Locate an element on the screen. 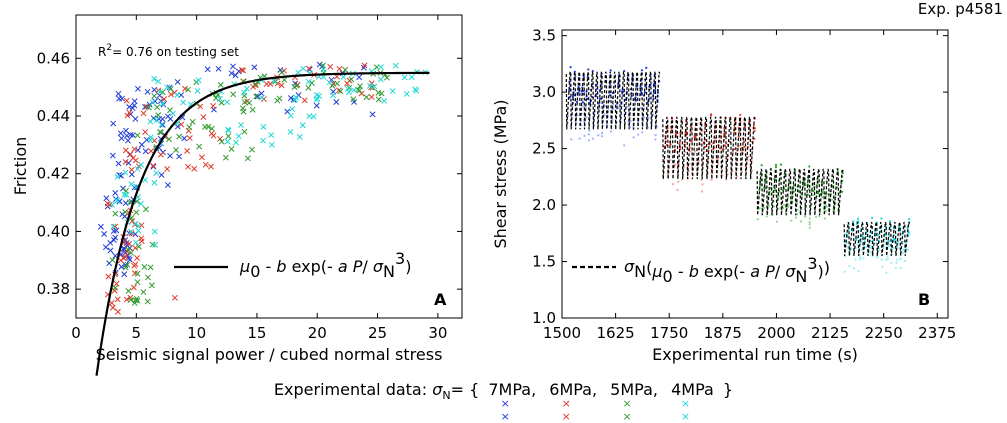  legend-marker-5mpa: × × is located at coordinates (634, 410).